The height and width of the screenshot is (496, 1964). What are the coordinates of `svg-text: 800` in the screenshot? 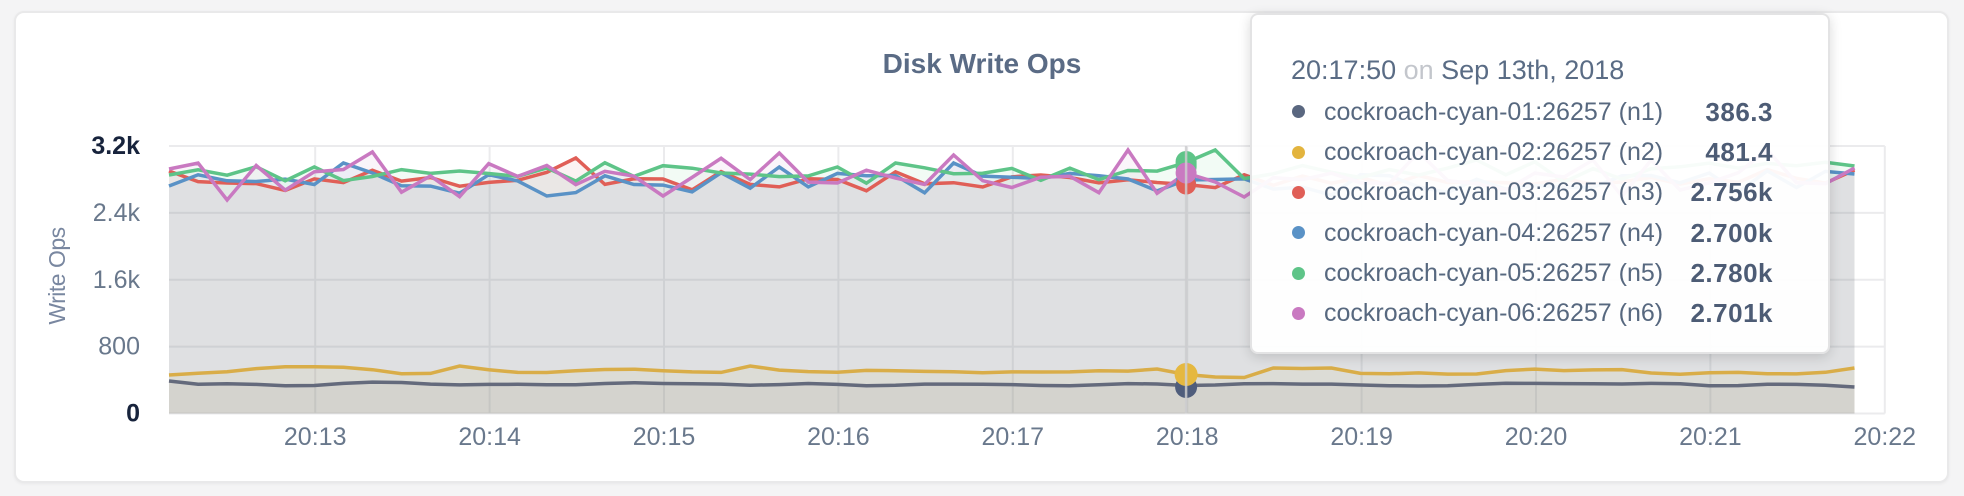 It's located at (119, 347).